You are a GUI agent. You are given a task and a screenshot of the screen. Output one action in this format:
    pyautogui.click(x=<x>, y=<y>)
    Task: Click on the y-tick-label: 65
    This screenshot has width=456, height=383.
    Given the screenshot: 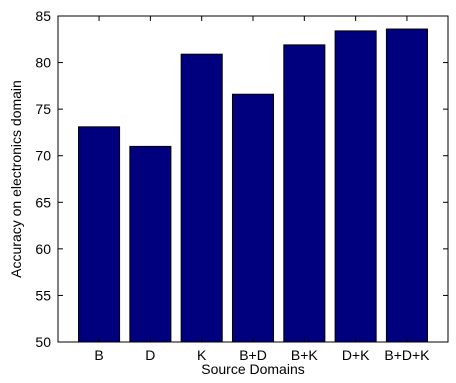 What is the action you would take?
    pyautogui.click(x=43, y=202)
    